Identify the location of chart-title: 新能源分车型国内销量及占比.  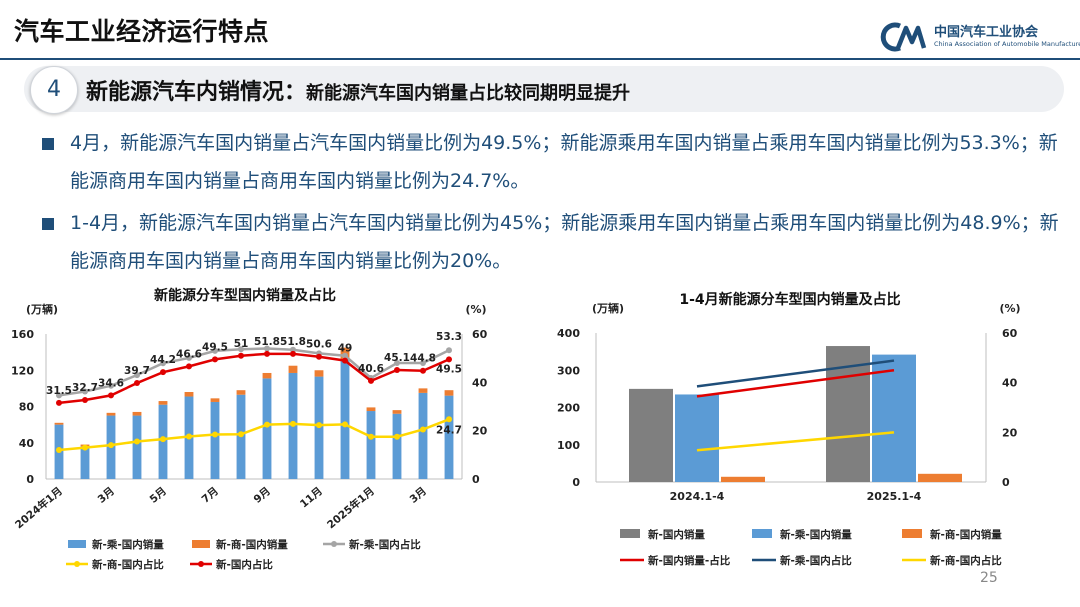
(245, 295).